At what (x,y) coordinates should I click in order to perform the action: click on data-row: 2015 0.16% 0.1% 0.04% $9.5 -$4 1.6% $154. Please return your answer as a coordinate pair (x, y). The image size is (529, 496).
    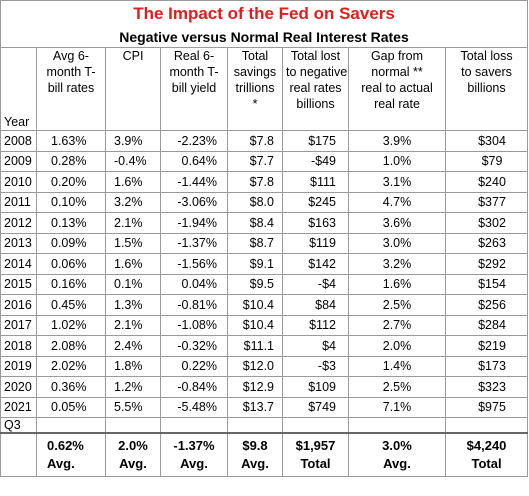
    Looking at the image, I should click on (264, 284).